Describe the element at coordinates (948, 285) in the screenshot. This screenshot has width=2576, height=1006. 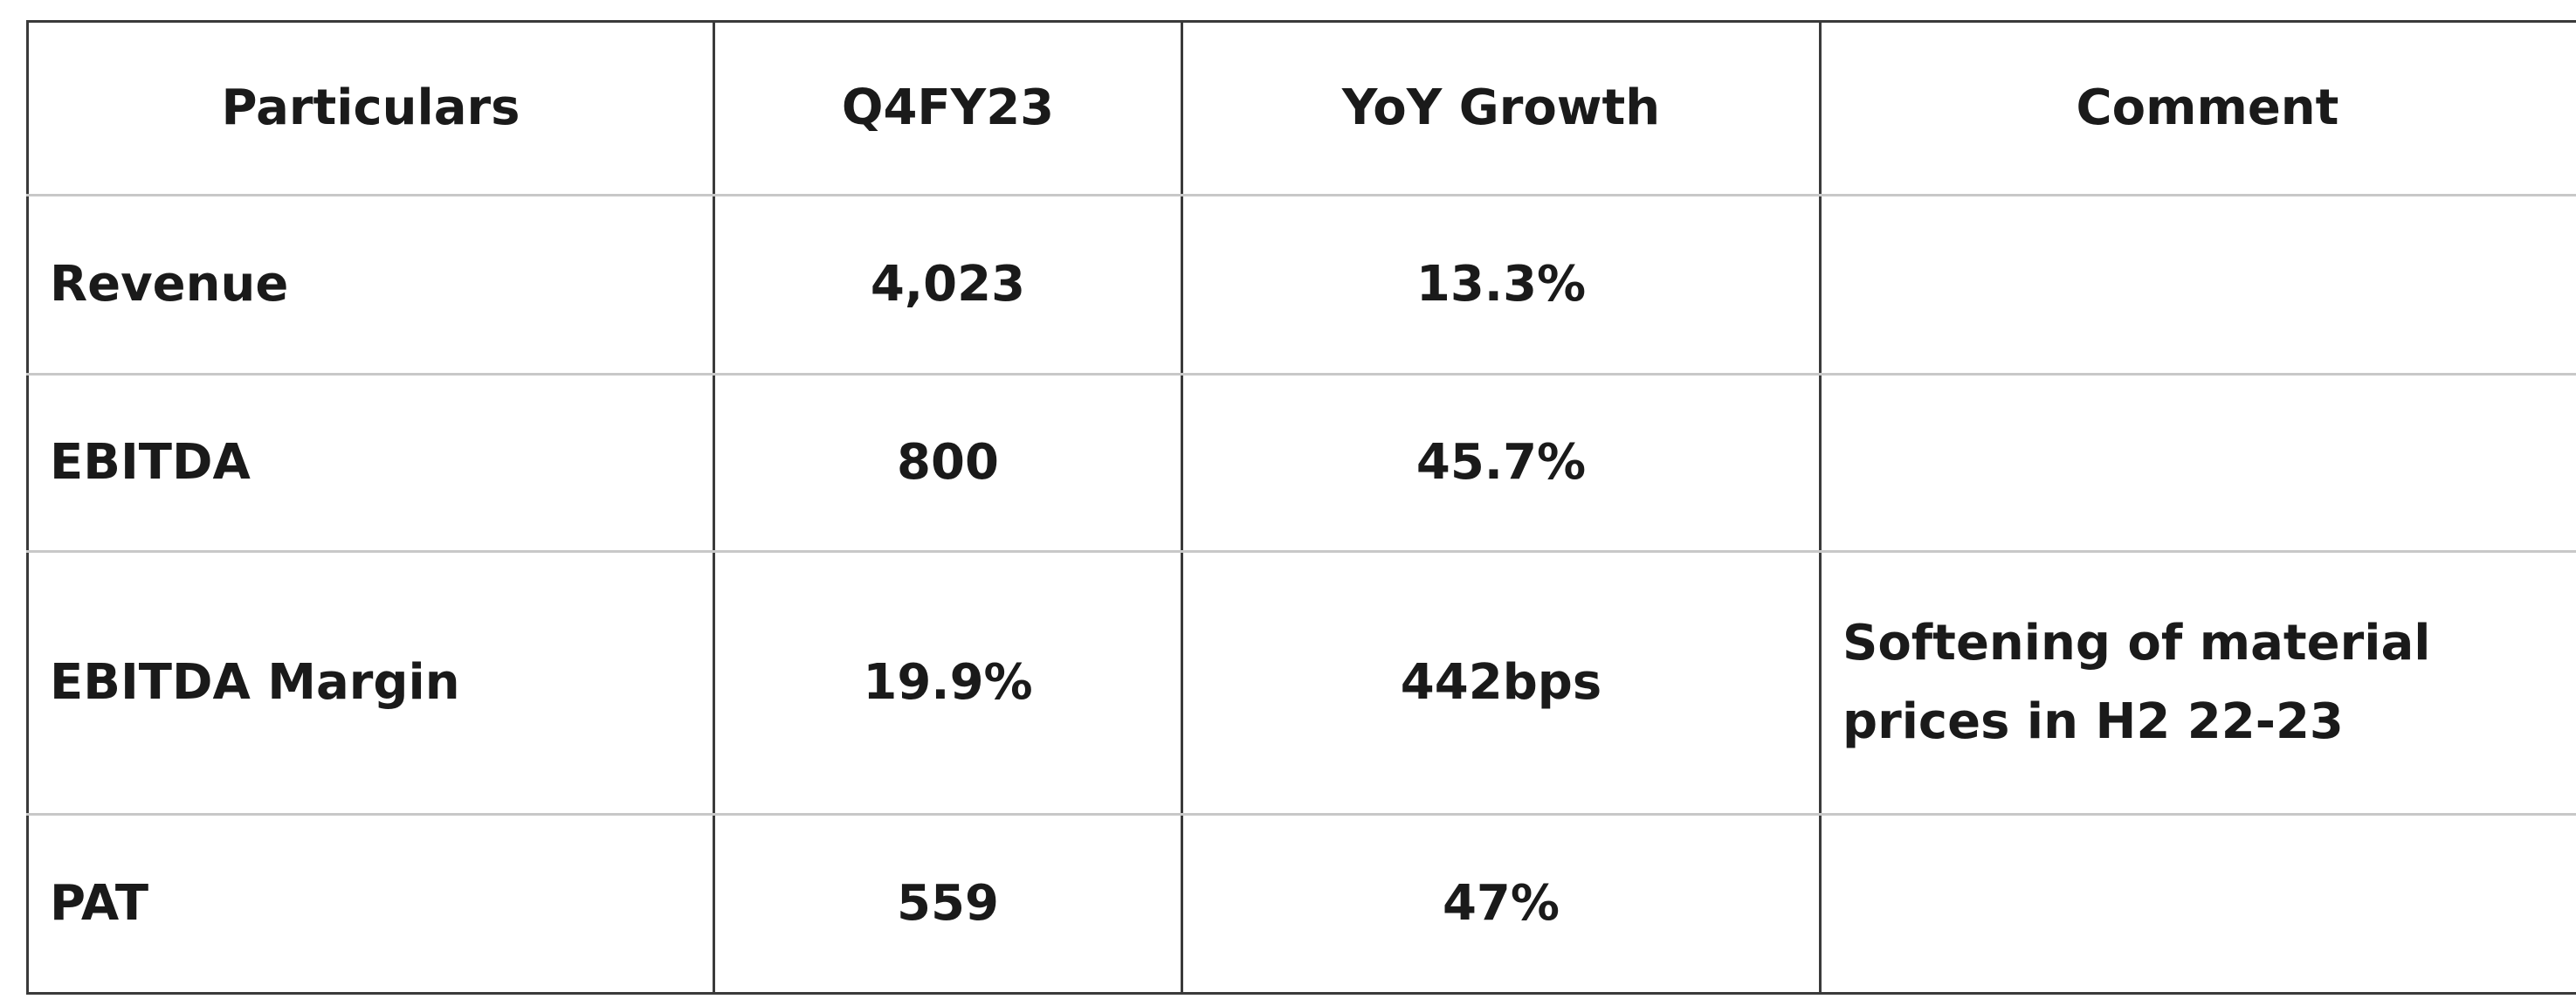
I see `value-cell: 4,023` at that location.